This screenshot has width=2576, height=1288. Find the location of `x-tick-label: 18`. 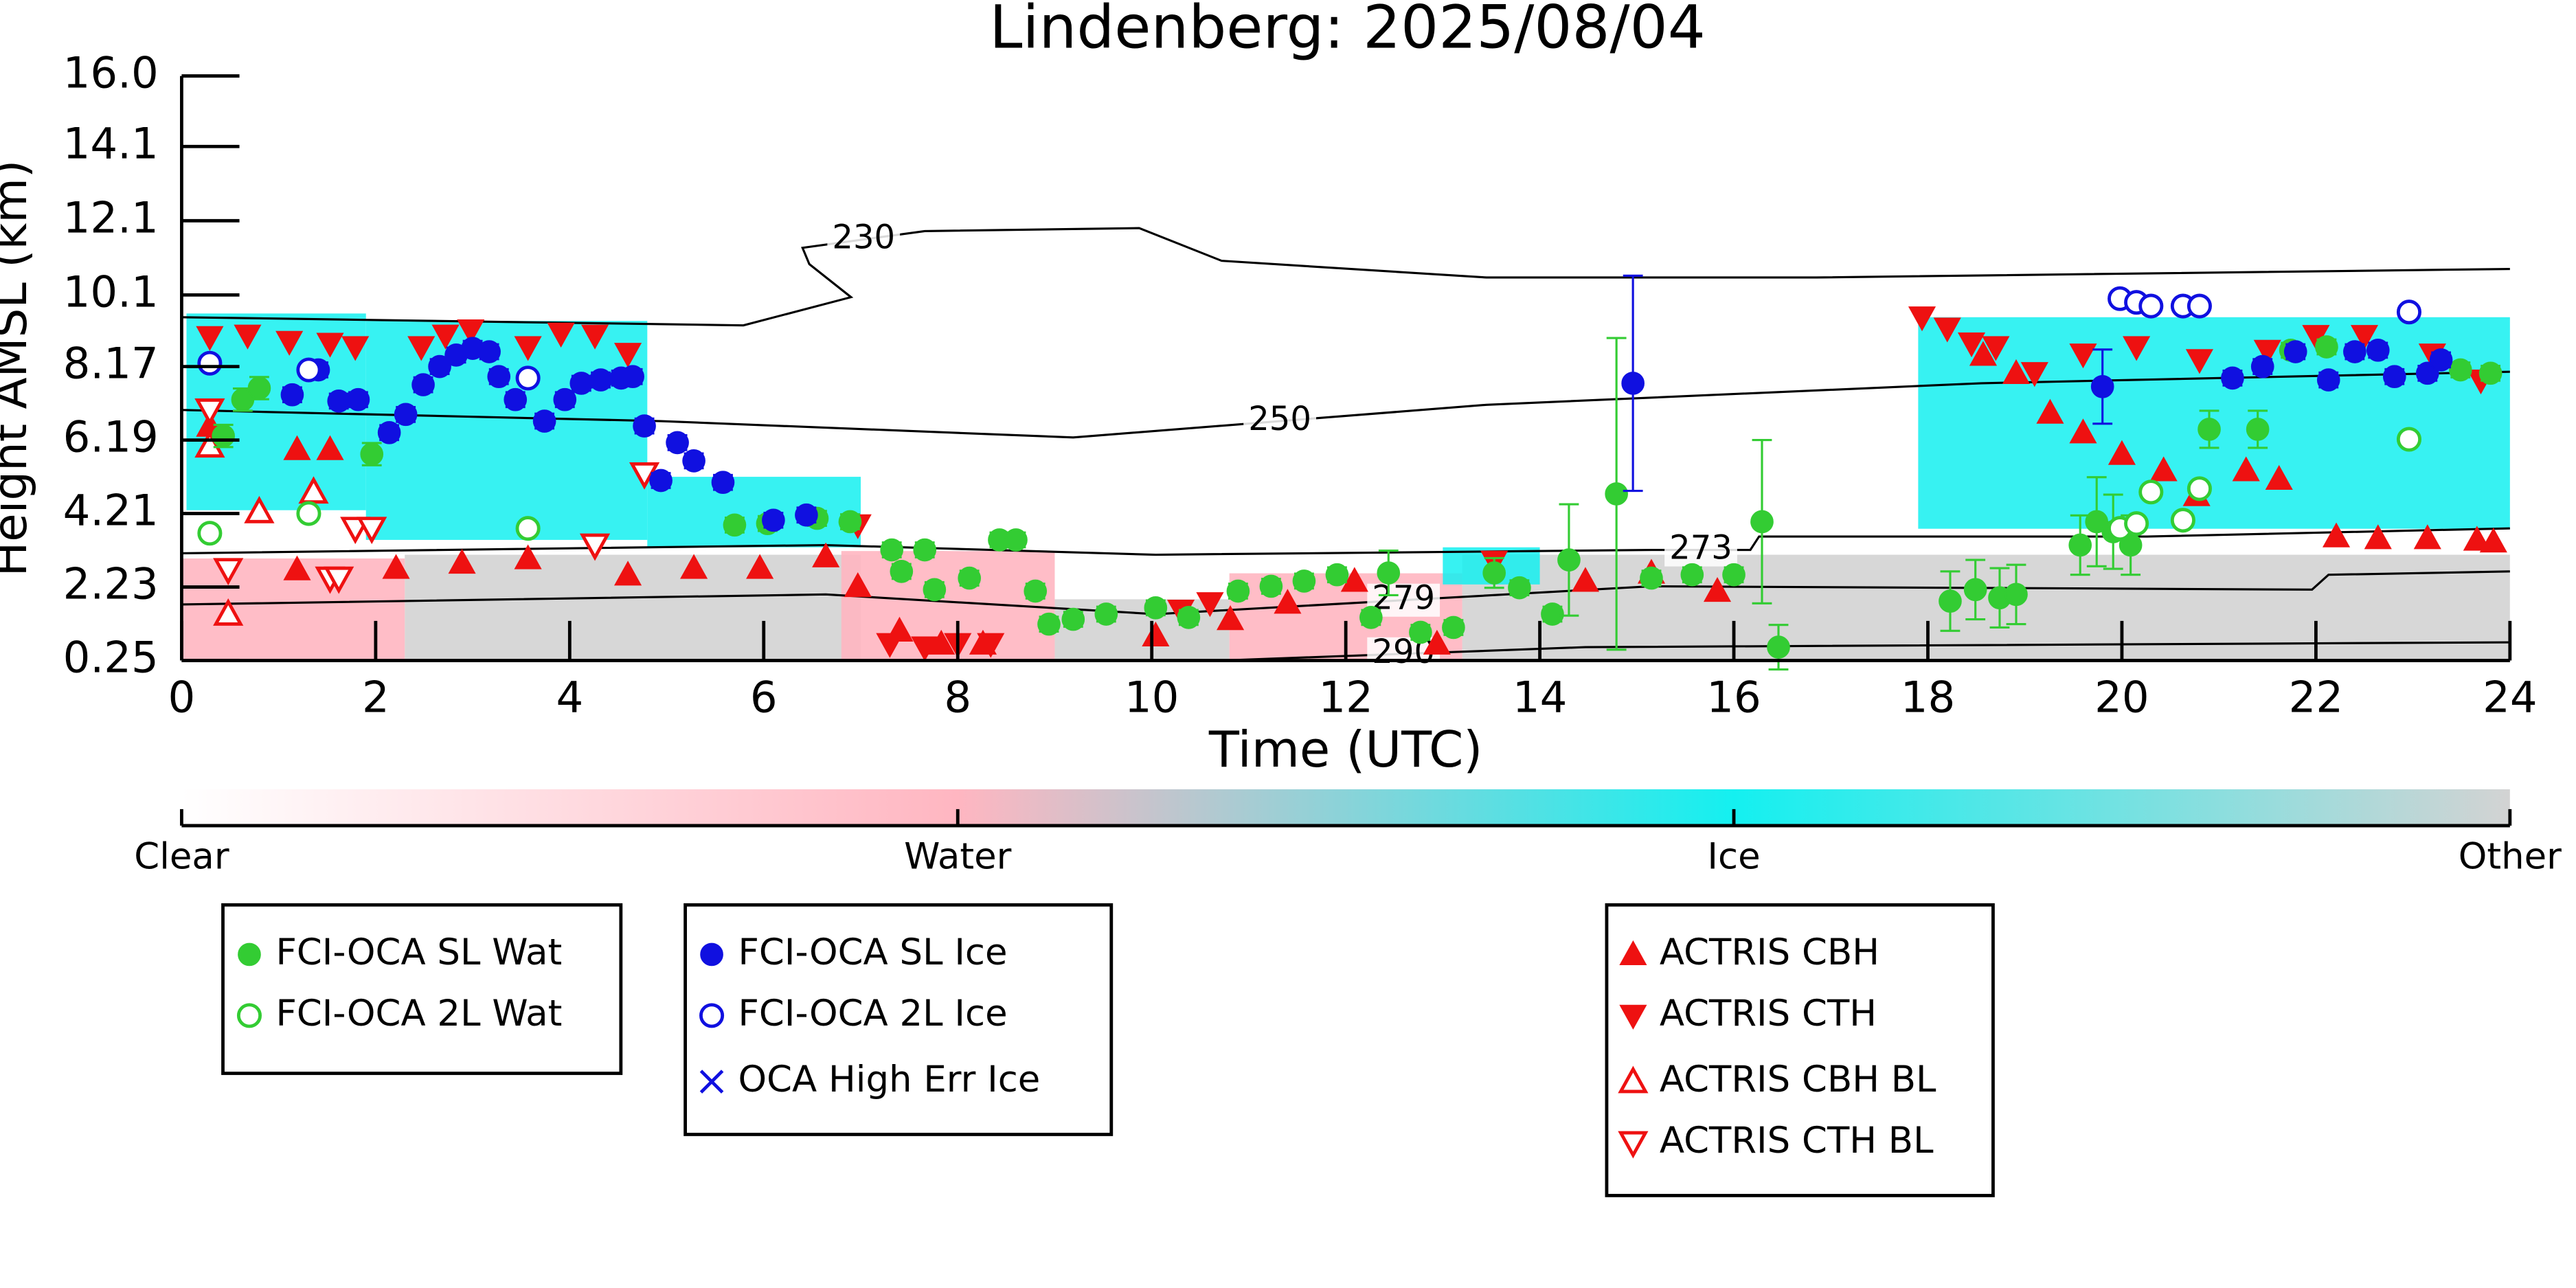

x-tick-label: 18 is located at coordinates (1928, 697).